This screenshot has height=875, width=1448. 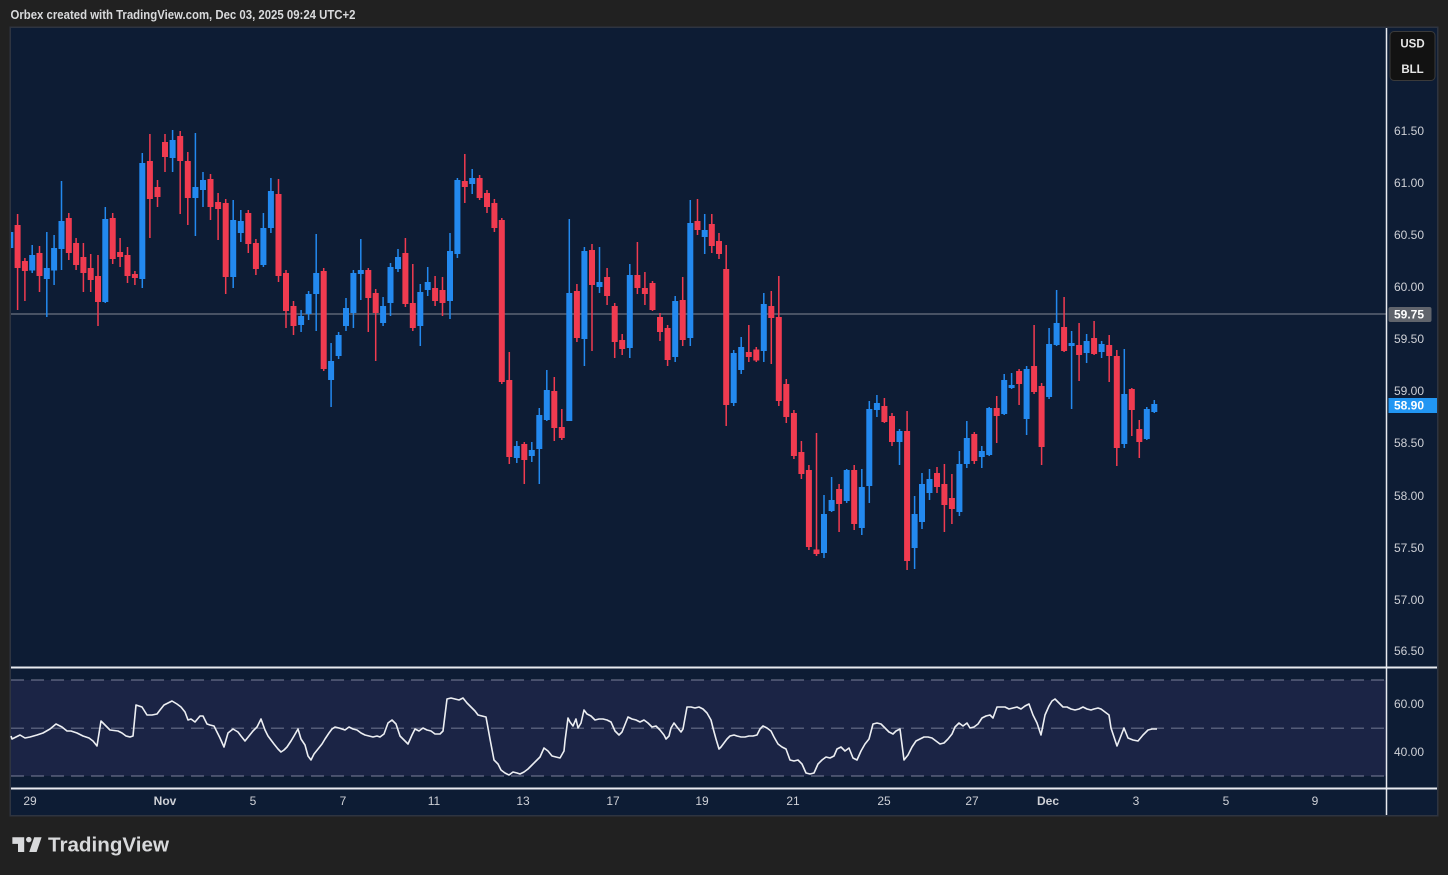 I want to click on svg-text: 58.90, so click(x=1409, y=406).